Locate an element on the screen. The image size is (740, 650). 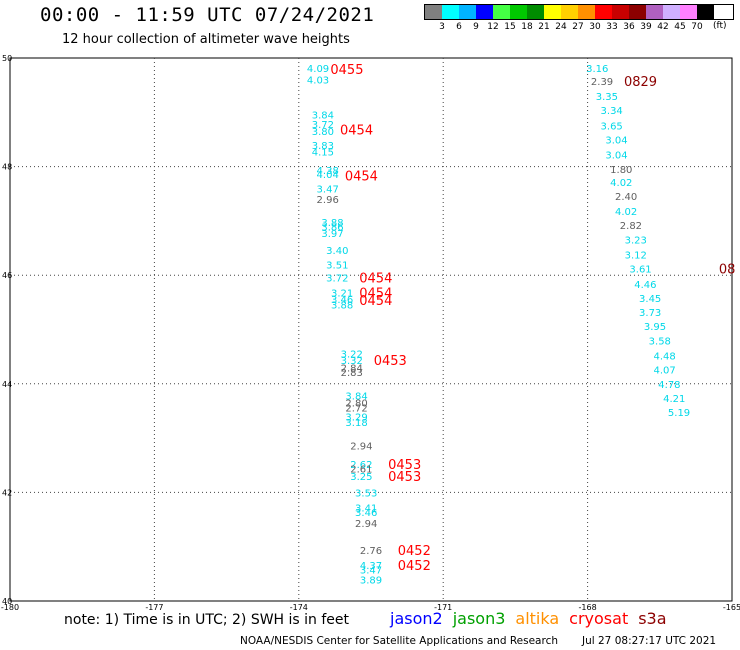
wave-height-value: 2.83 is located at coordinates (352, 373).